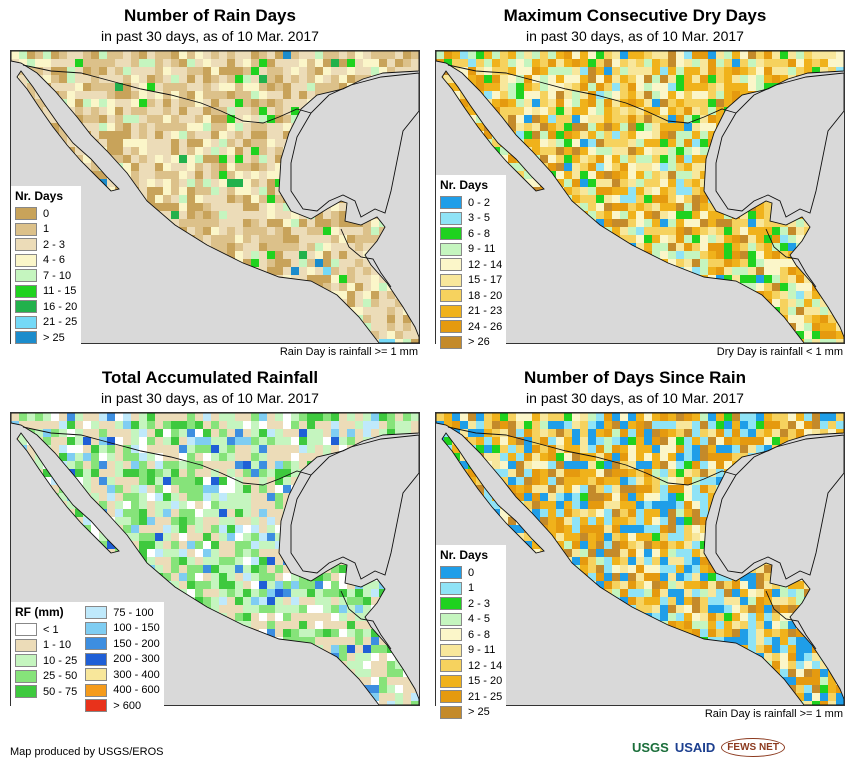 This screenshot has width=854, height=768. I want to click on legend-item: 7 - 10, so click(46, 276).